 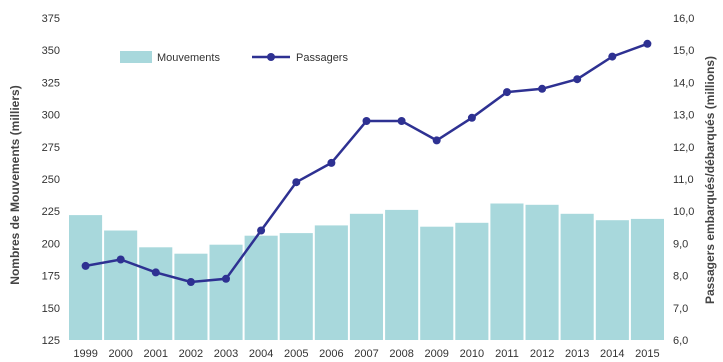 What do you see at coordinates (120, 259) in the screenshot?
I see `point-passagers-2000` at bounding box center [120, 259].